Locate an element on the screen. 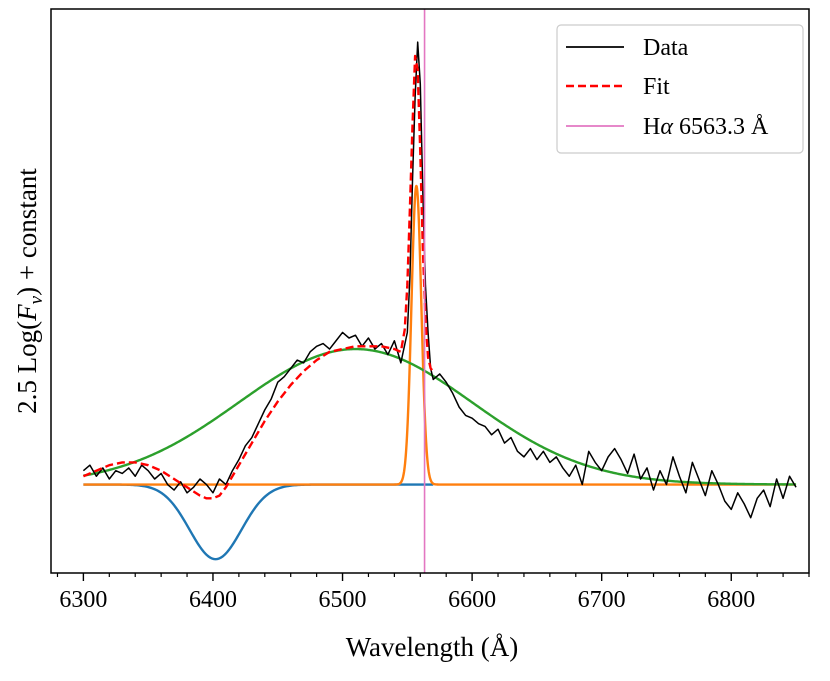  x-tick-label: 6400 is located at coordinates (213, 600).